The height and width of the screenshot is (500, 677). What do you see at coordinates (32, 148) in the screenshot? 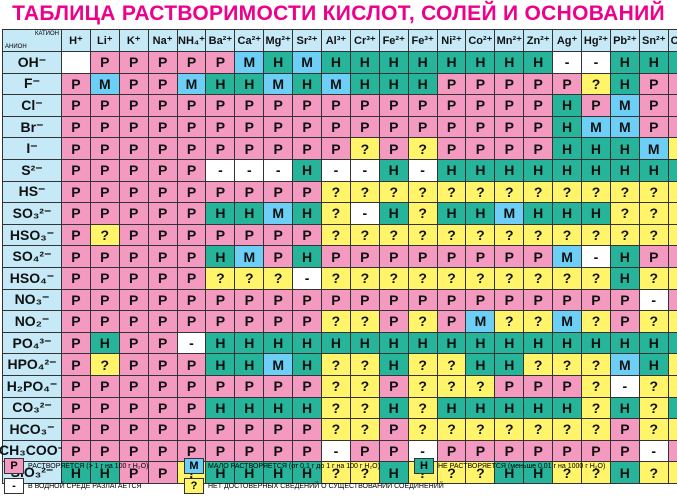
I see `anion-header: I⁻` at bounding box center [32, 148].